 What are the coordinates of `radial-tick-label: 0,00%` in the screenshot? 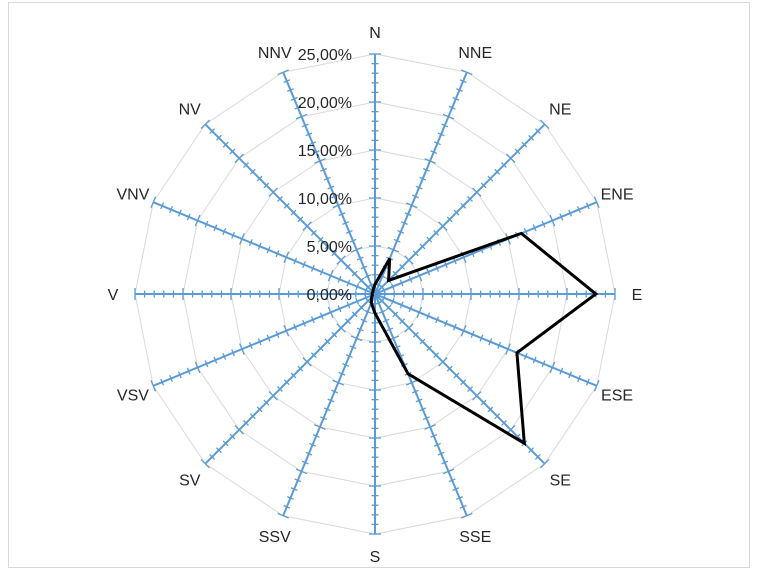 It's located at (329, 295).